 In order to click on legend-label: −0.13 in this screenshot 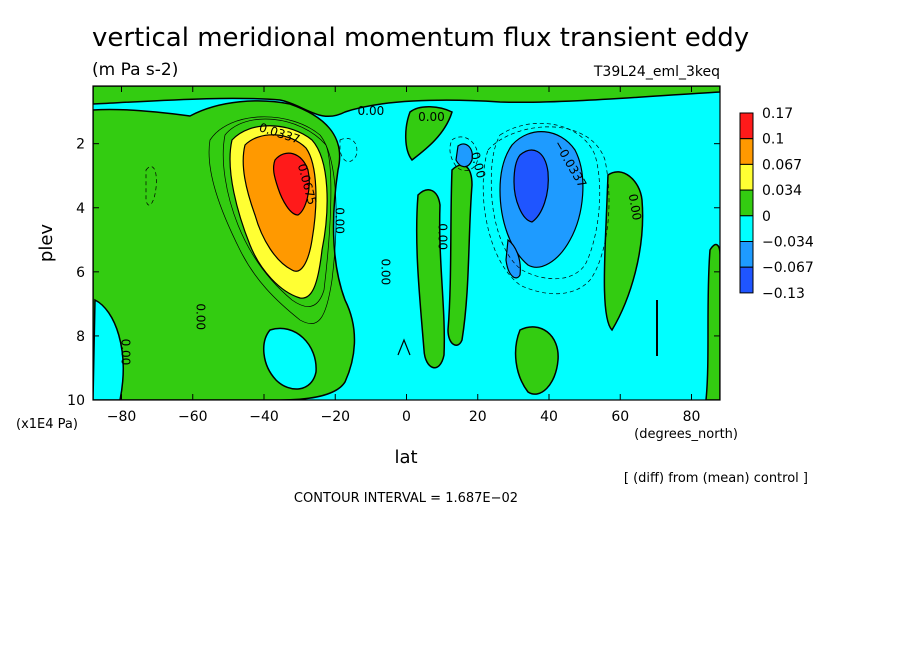, I will do `click(783, 294)`.